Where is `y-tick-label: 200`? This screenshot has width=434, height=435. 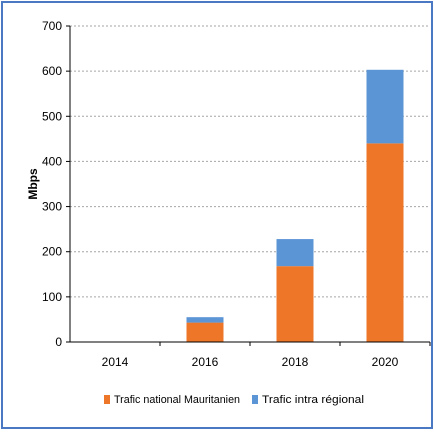 y-tick-label: 200 is located at coordinates (52, 252).